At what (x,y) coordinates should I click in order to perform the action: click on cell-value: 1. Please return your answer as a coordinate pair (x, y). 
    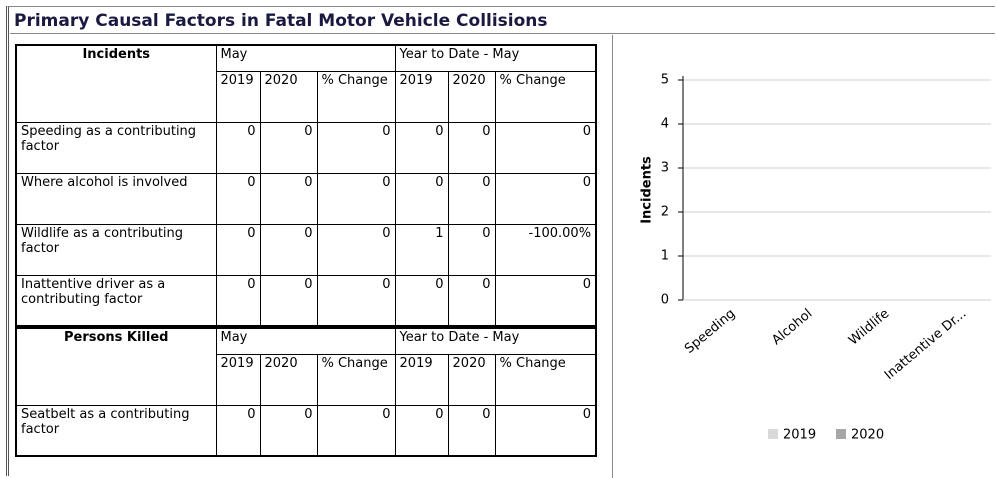
    Looking at the image, I should click on (421, 249).